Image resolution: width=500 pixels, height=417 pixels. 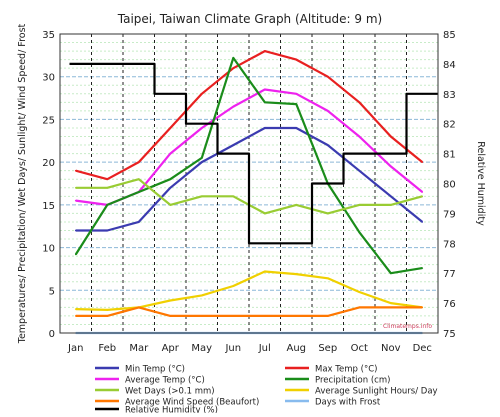 What do you see at coordinates (449, 125) in the screenshot?
I see `y-right-tick-label: 82` at bounding box center [449, 125].